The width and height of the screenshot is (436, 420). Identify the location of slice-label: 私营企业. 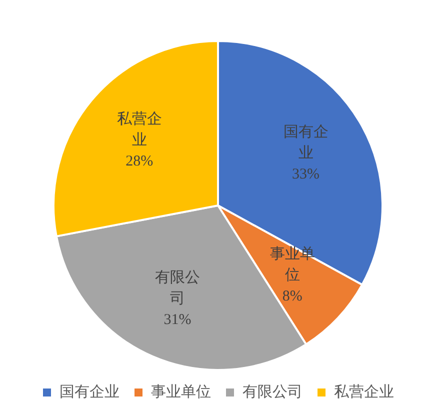
(139, 129).